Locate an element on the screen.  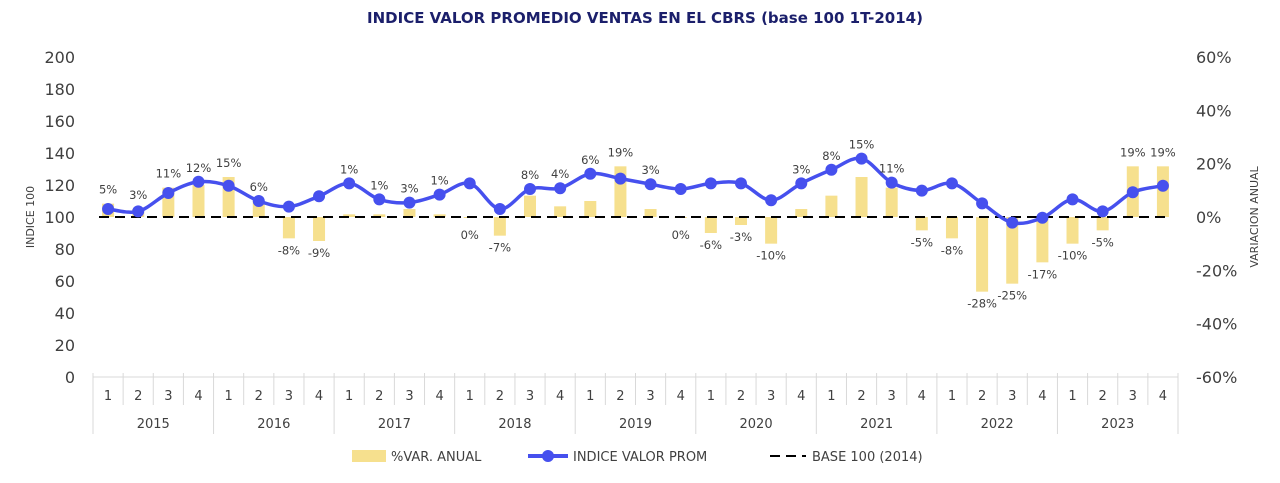
bar-data-label: -3% is located at coordinates (741, 237).